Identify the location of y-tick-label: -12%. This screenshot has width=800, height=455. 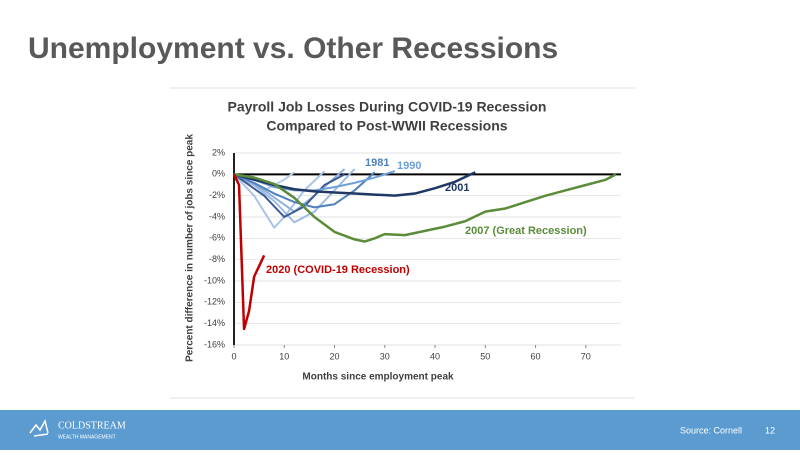
(214, 302).